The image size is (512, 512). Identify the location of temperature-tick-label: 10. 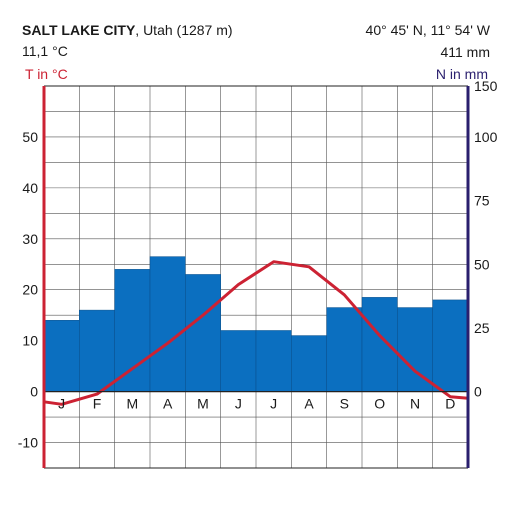
(30, 341).